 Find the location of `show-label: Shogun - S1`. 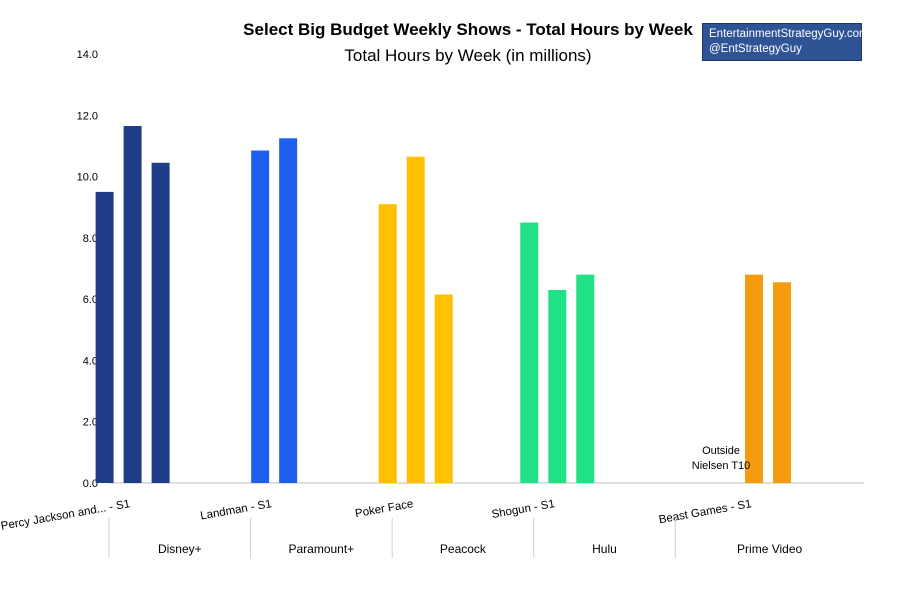

show-label: Shogun - S1 is located at coordinates (523, 509).